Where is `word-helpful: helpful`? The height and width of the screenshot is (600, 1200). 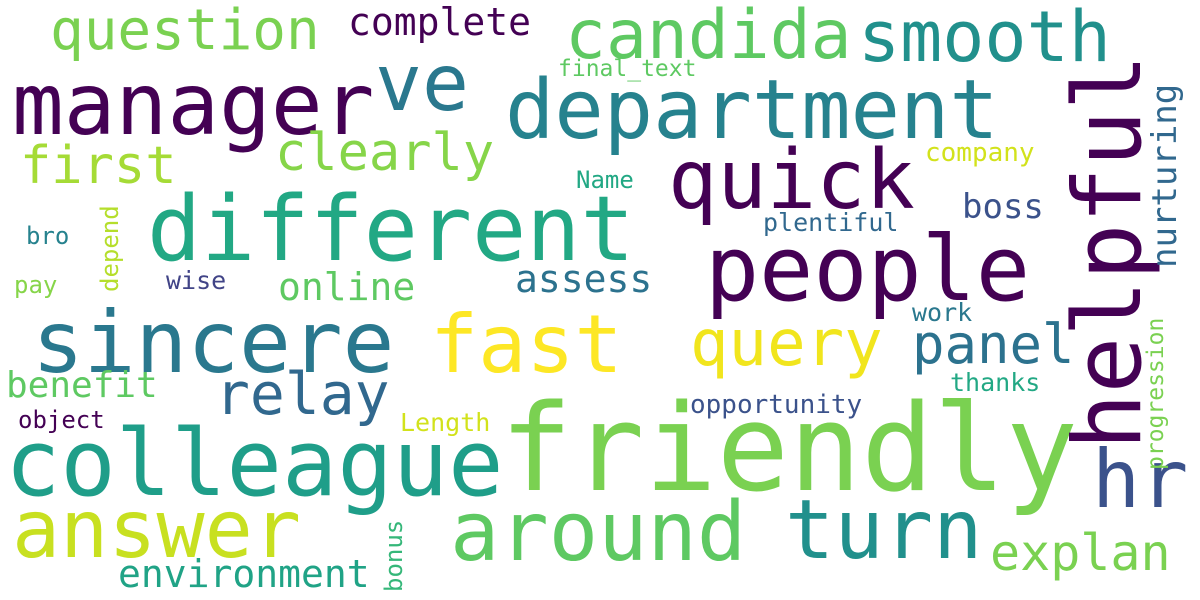 word-helpful: helpful is located at coordinates (1108, 251).